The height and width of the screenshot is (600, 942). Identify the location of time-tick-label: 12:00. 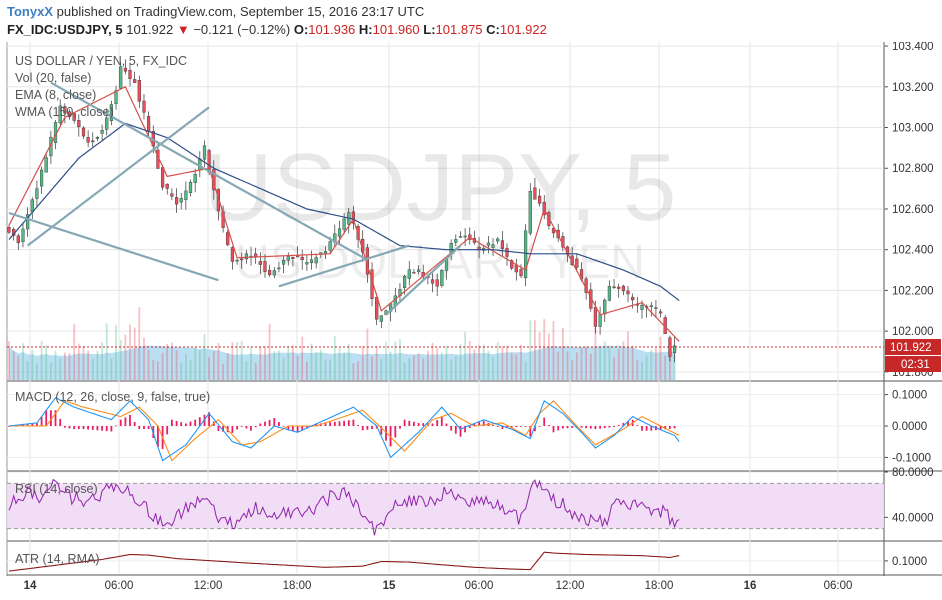
(208, 586).